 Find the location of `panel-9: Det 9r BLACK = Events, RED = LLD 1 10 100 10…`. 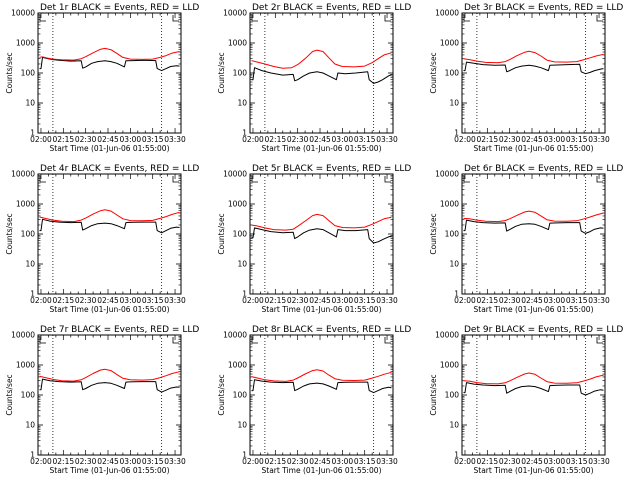

panel-9: Det 9r BLACK = Events, RED = LLD 1 10 100 10… is located at coordinates (526, 400).